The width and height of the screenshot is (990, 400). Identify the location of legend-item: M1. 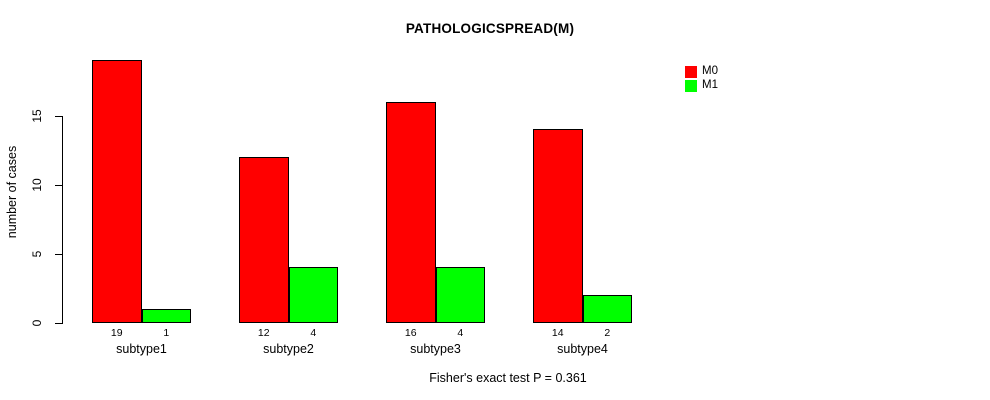
(701, 85).